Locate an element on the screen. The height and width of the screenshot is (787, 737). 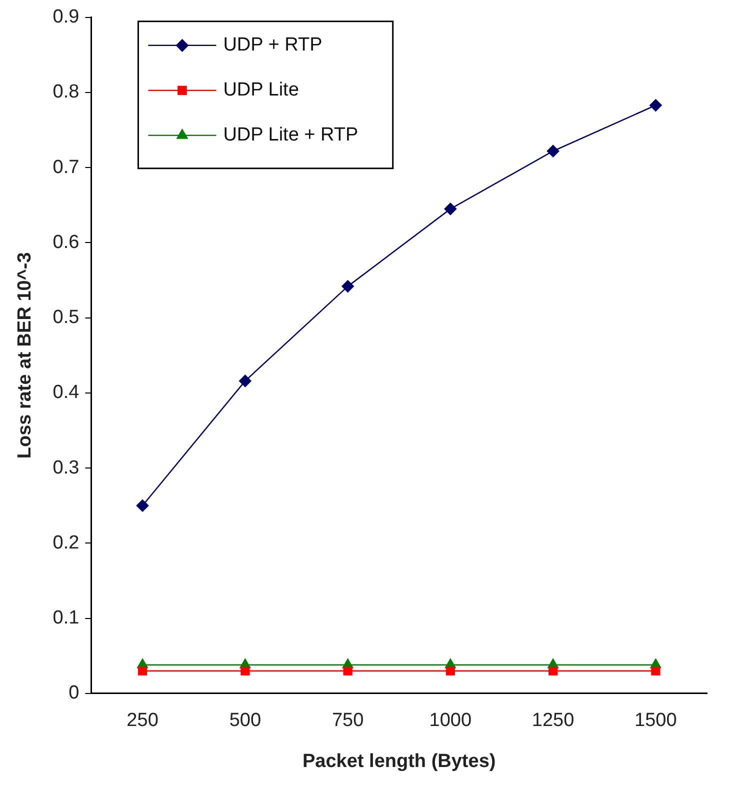
y-tick-label: 0.6 is located at coordinates (66, 242).